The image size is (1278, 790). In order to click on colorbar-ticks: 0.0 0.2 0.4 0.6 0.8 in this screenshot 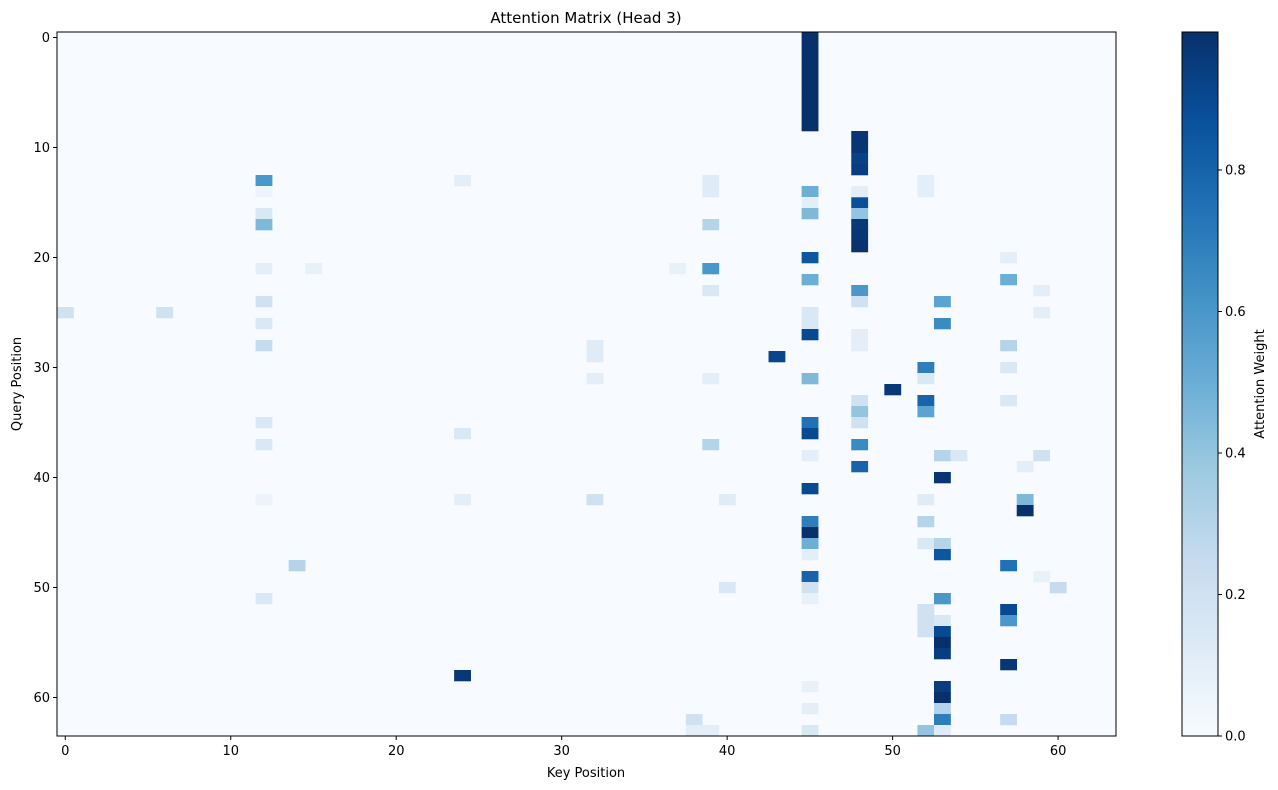, I will do `click(1232, 454)`.